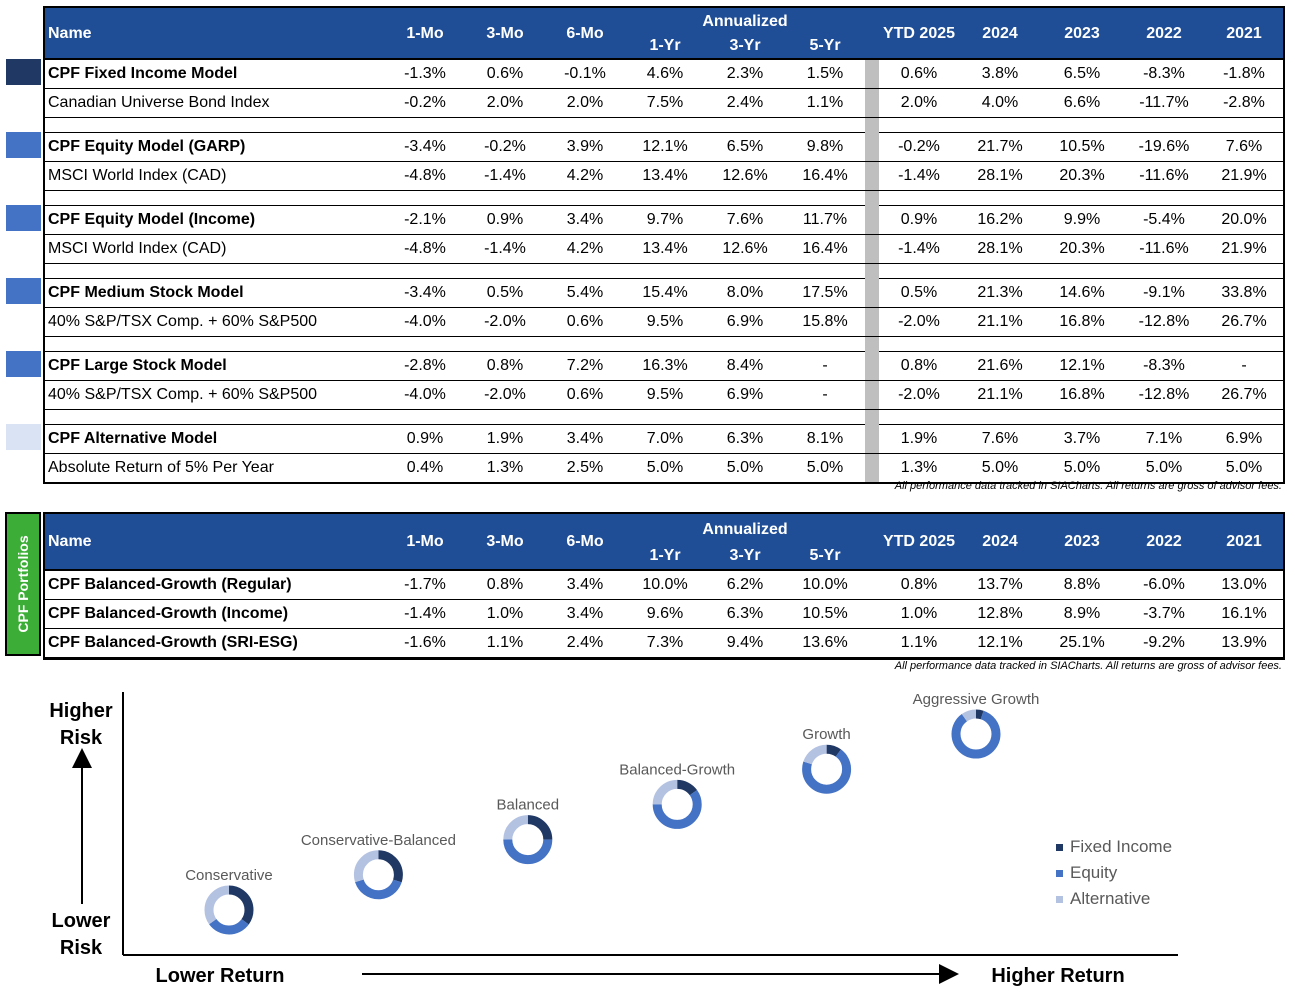 This screenshot has width=1295, height=992. Describe the element at coordinates (1000, 584) in the screenshot. I see `table-cell: 13.7%` at that location.